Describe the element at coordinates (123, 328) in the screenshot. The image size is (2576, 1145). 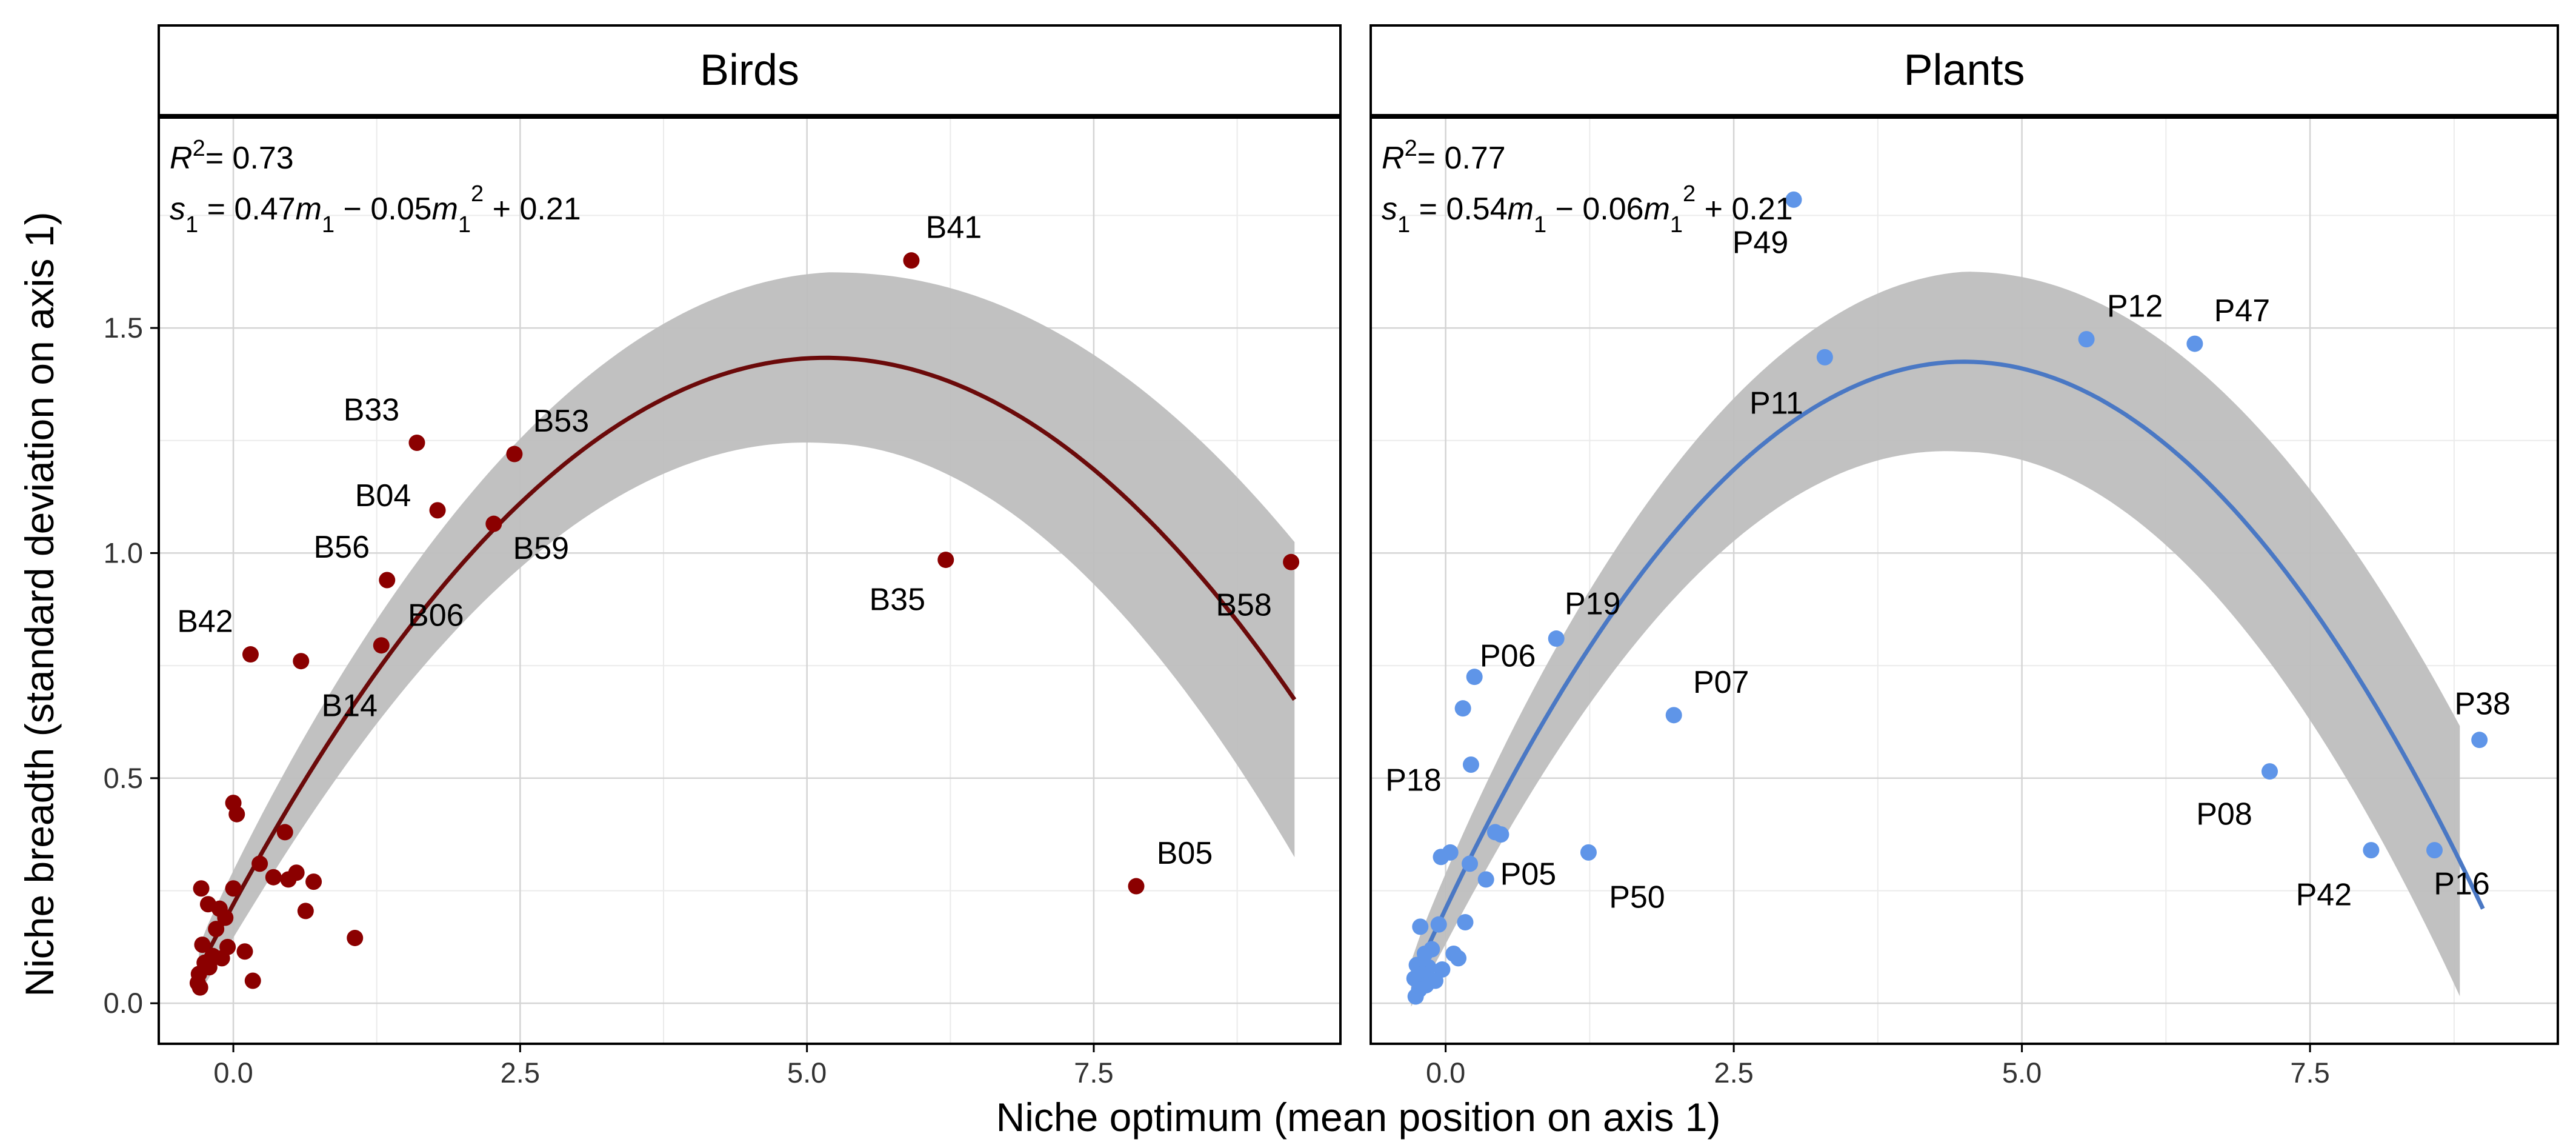
I see `y-tick-label: 1.5` at that location.